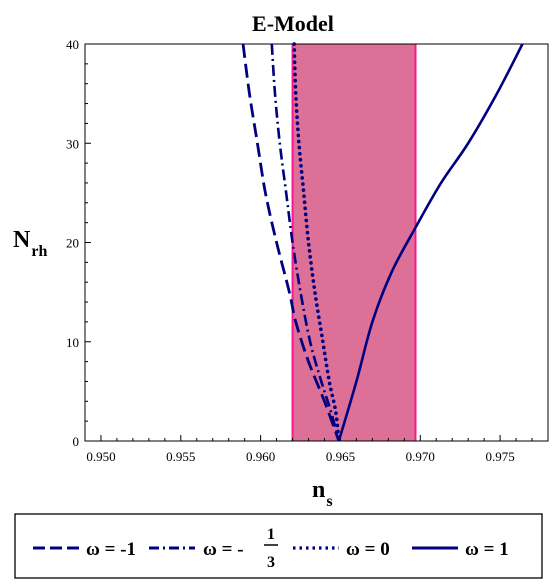 This screenshot has height=587, width=555. What do you see at coordinates (72, 44) in the screenshot?
I see `y-tick-label: 40` at bounding box center [72, 44].